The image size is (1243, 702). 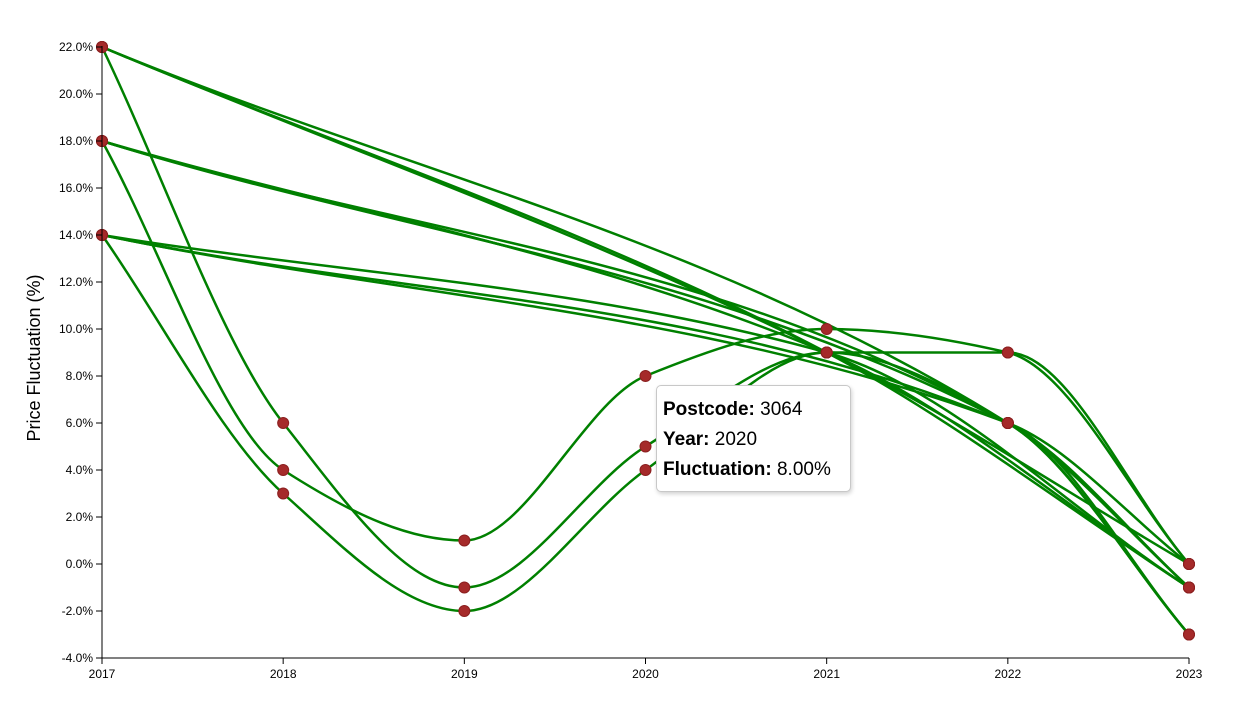 I want to click on y-tick-label: 12.0%, so click(x=76, y=282).